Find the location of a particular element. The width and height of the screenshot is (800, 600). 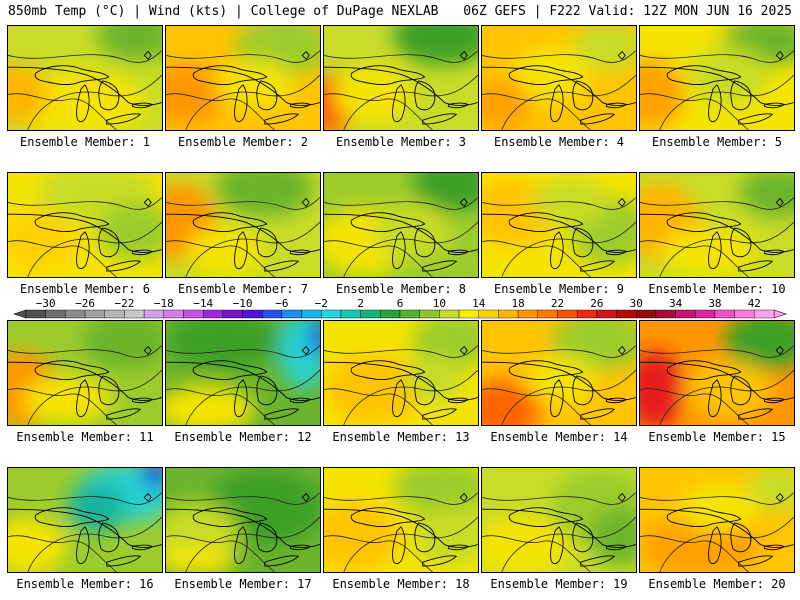

ensemble-member-label: Ensemble Member: 14 is located at coordinates (559, 437).